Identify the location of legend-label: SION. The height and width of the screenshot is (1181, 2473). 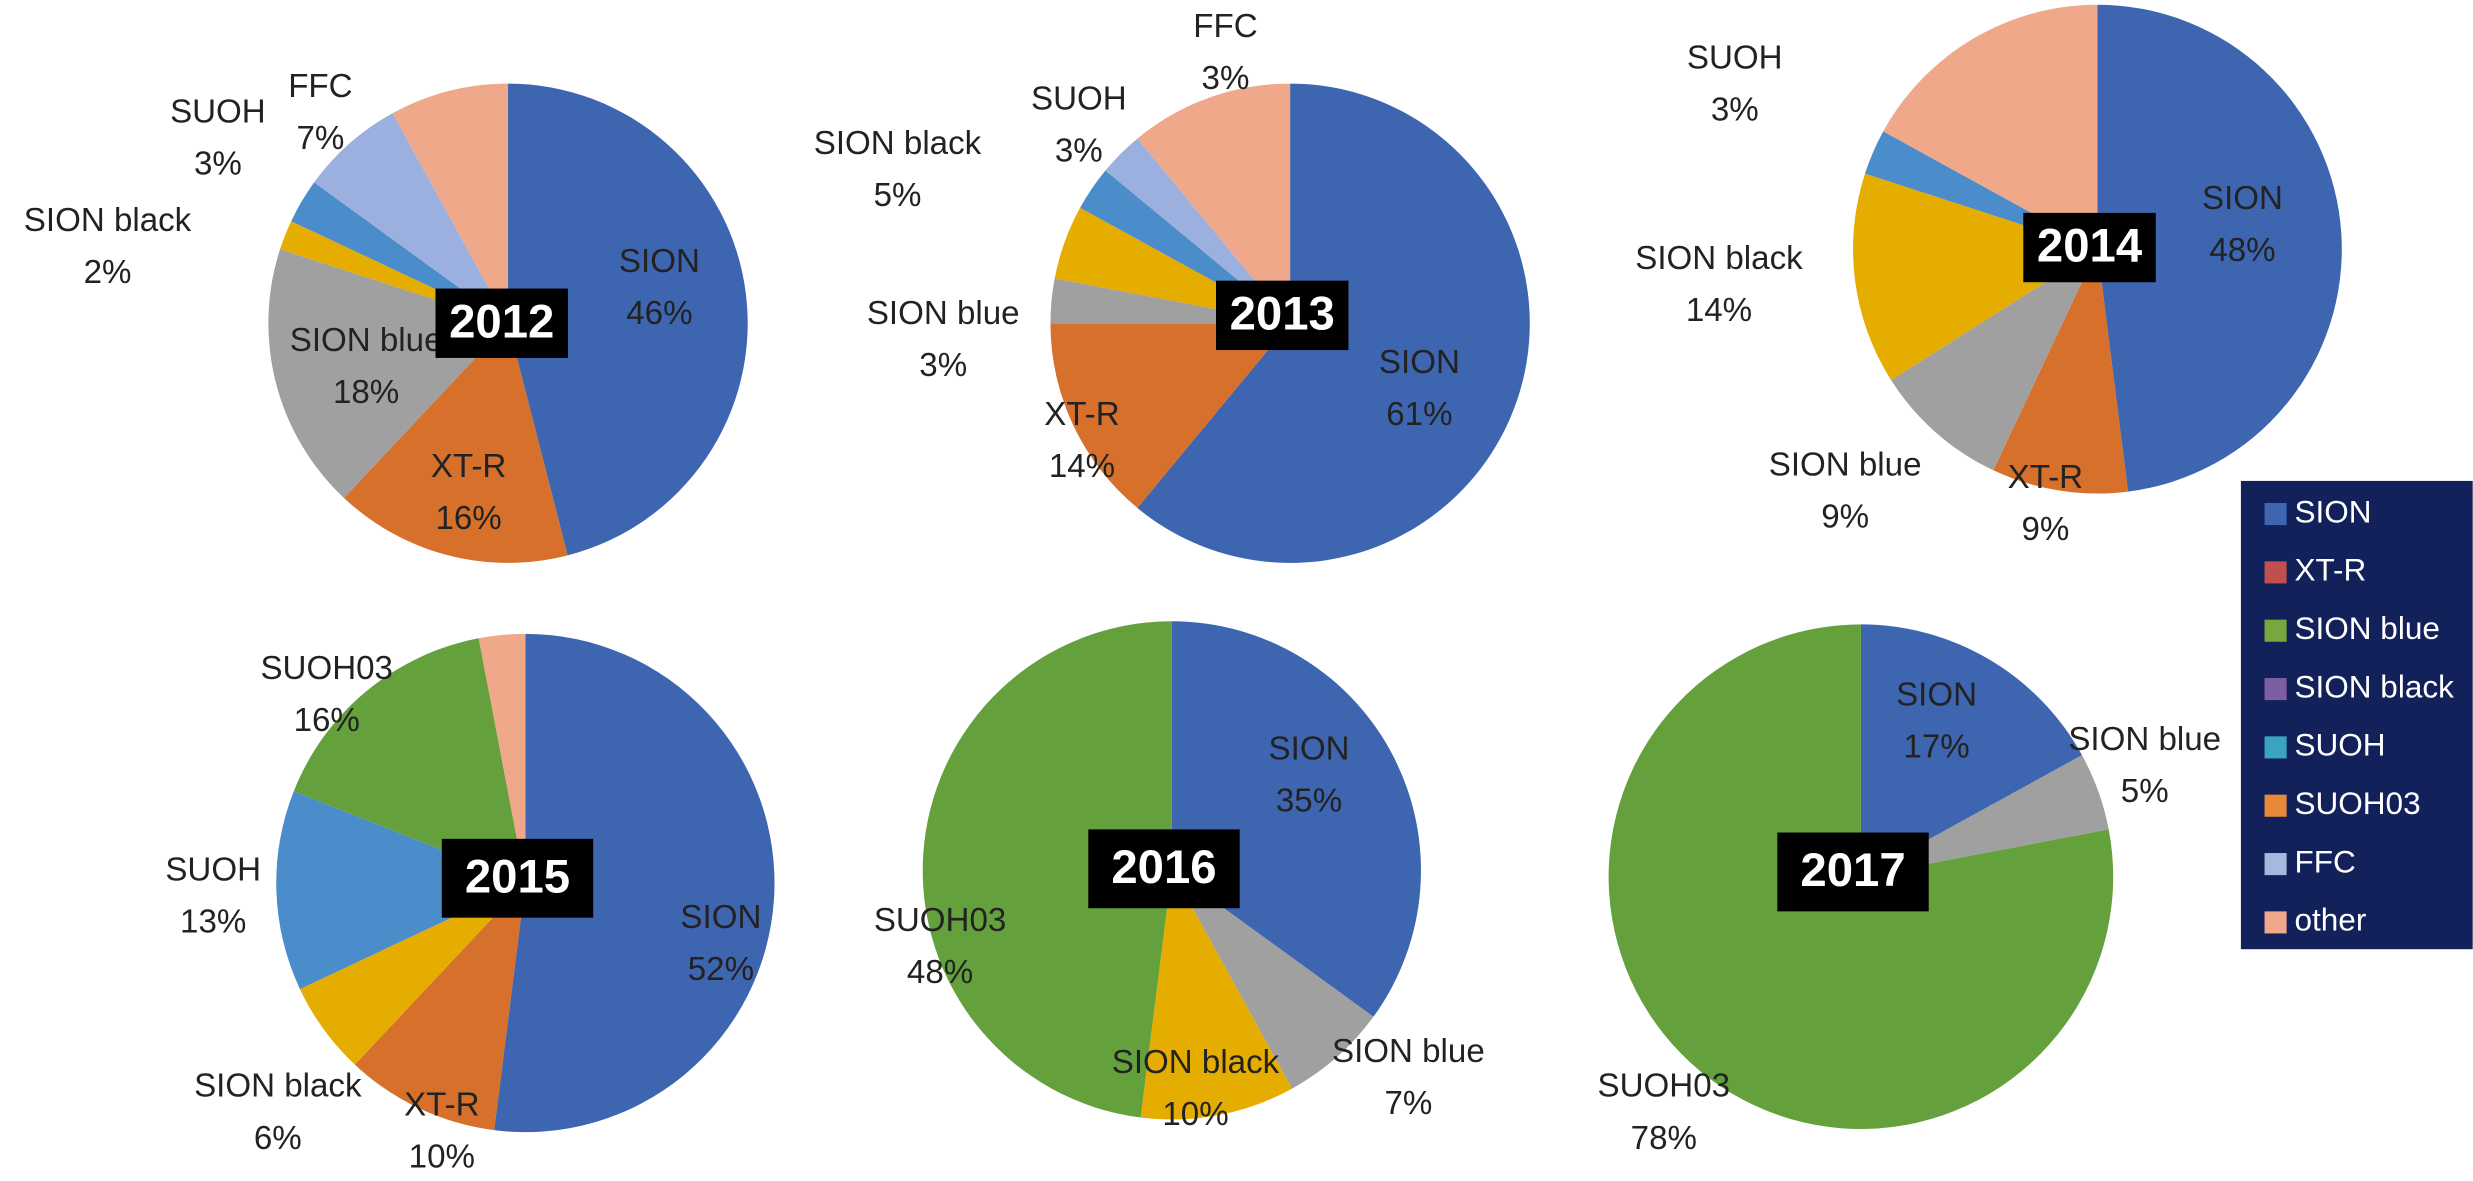
(2333, 511).